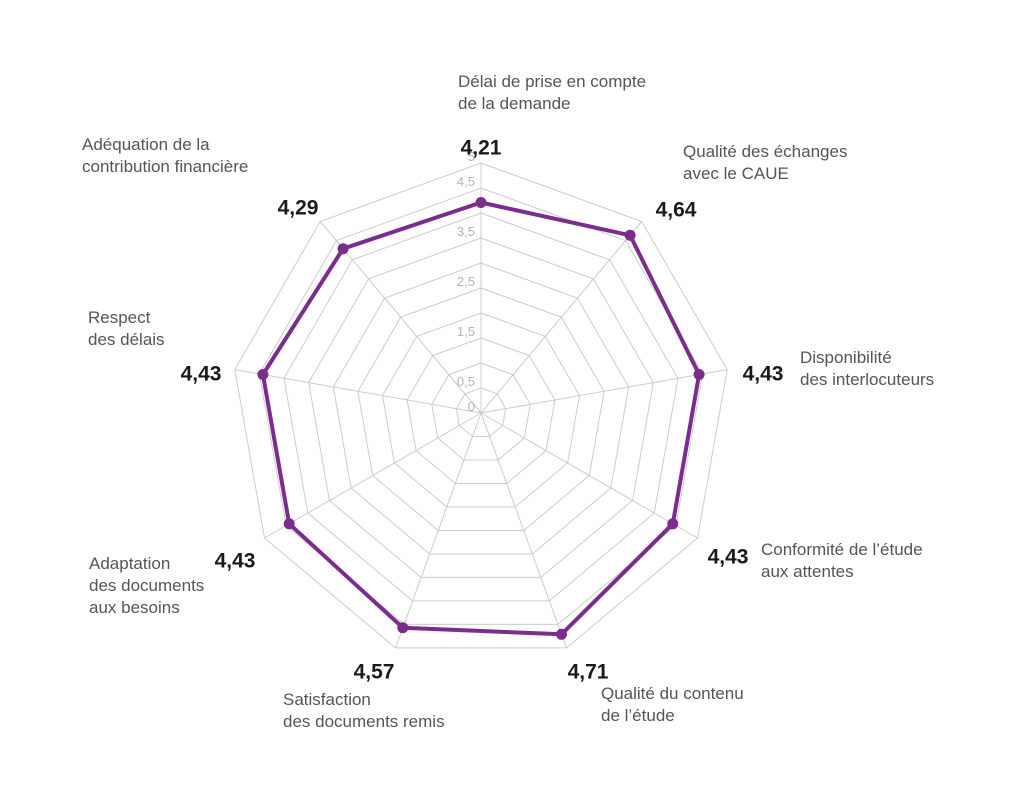  What do you see at coordinates (364, 721) in the screenshot?
I see `axis-label-line: des documents remis` at bounding box center [364, 721].